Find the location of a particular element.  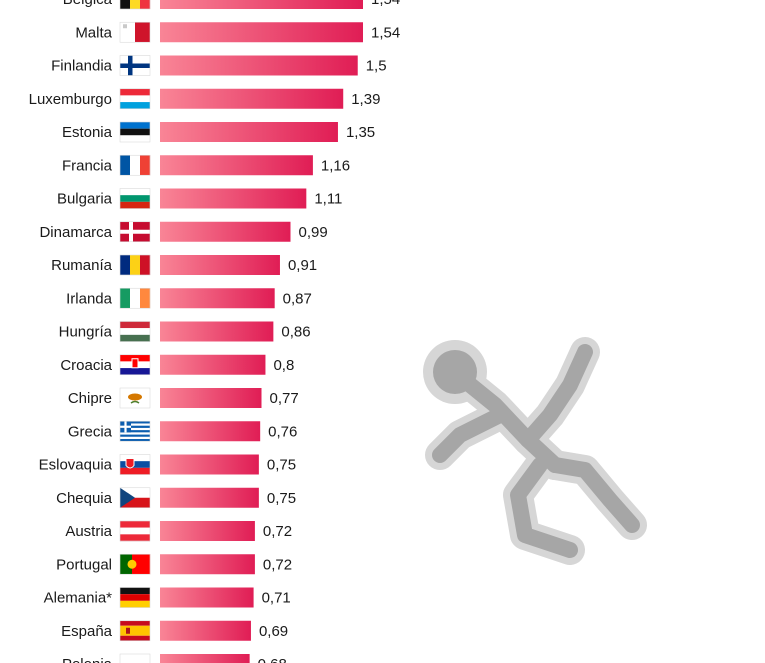

value-label: 1,39 is located at coordinates (365, 99).